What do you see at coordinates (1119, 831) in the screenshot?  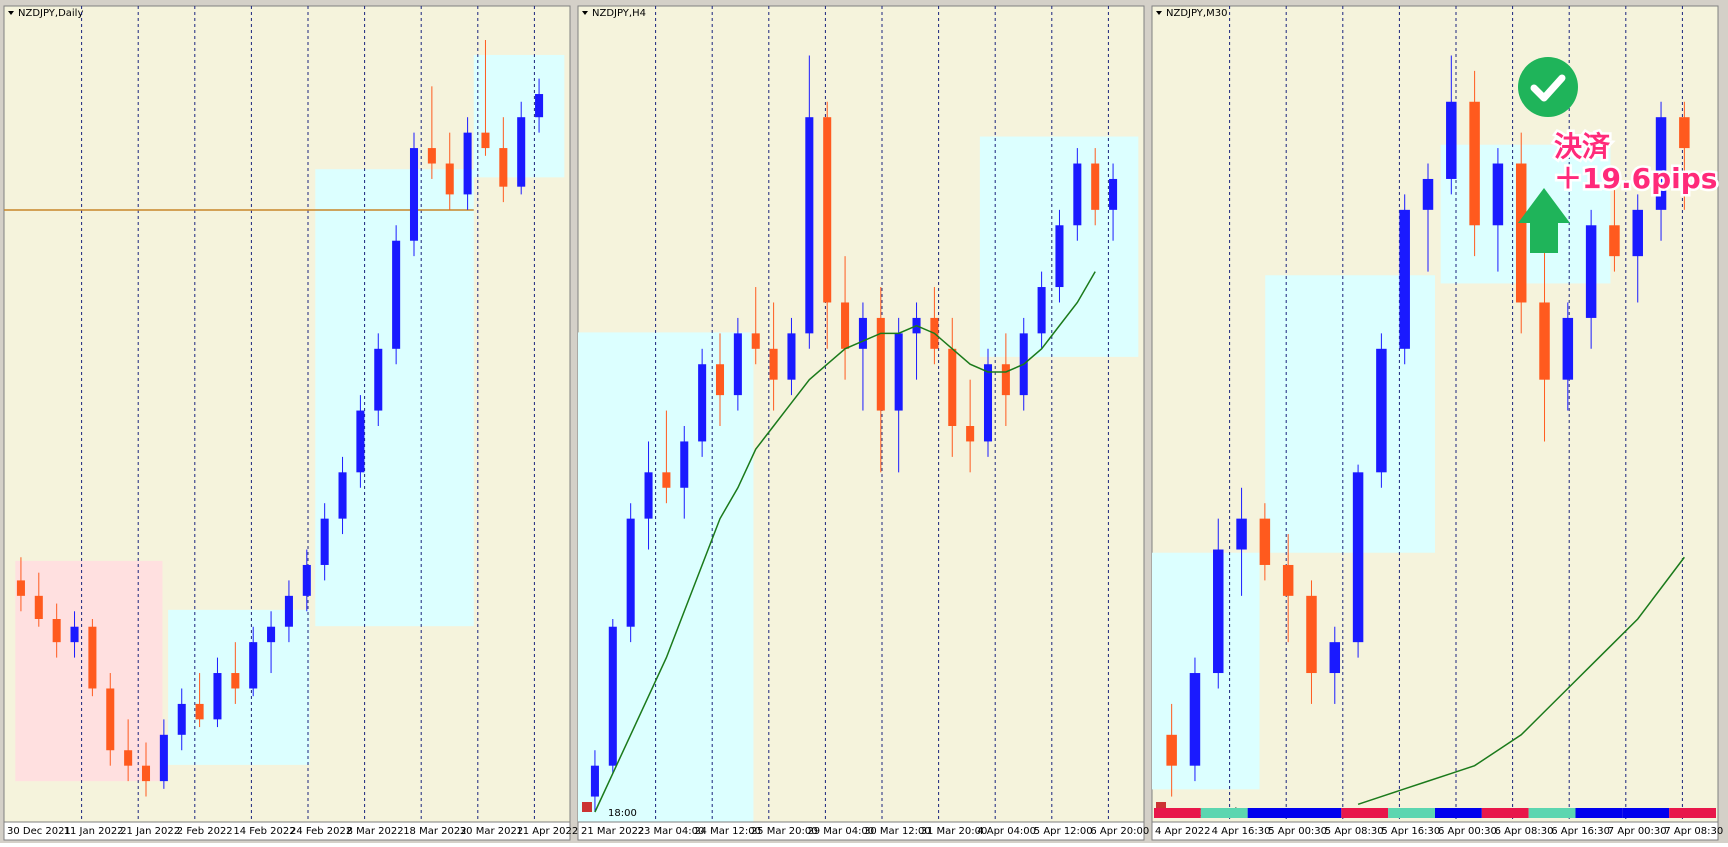 I see `x-tick-label: 6 Apr 20:00` at bounding box center [1119, 831].